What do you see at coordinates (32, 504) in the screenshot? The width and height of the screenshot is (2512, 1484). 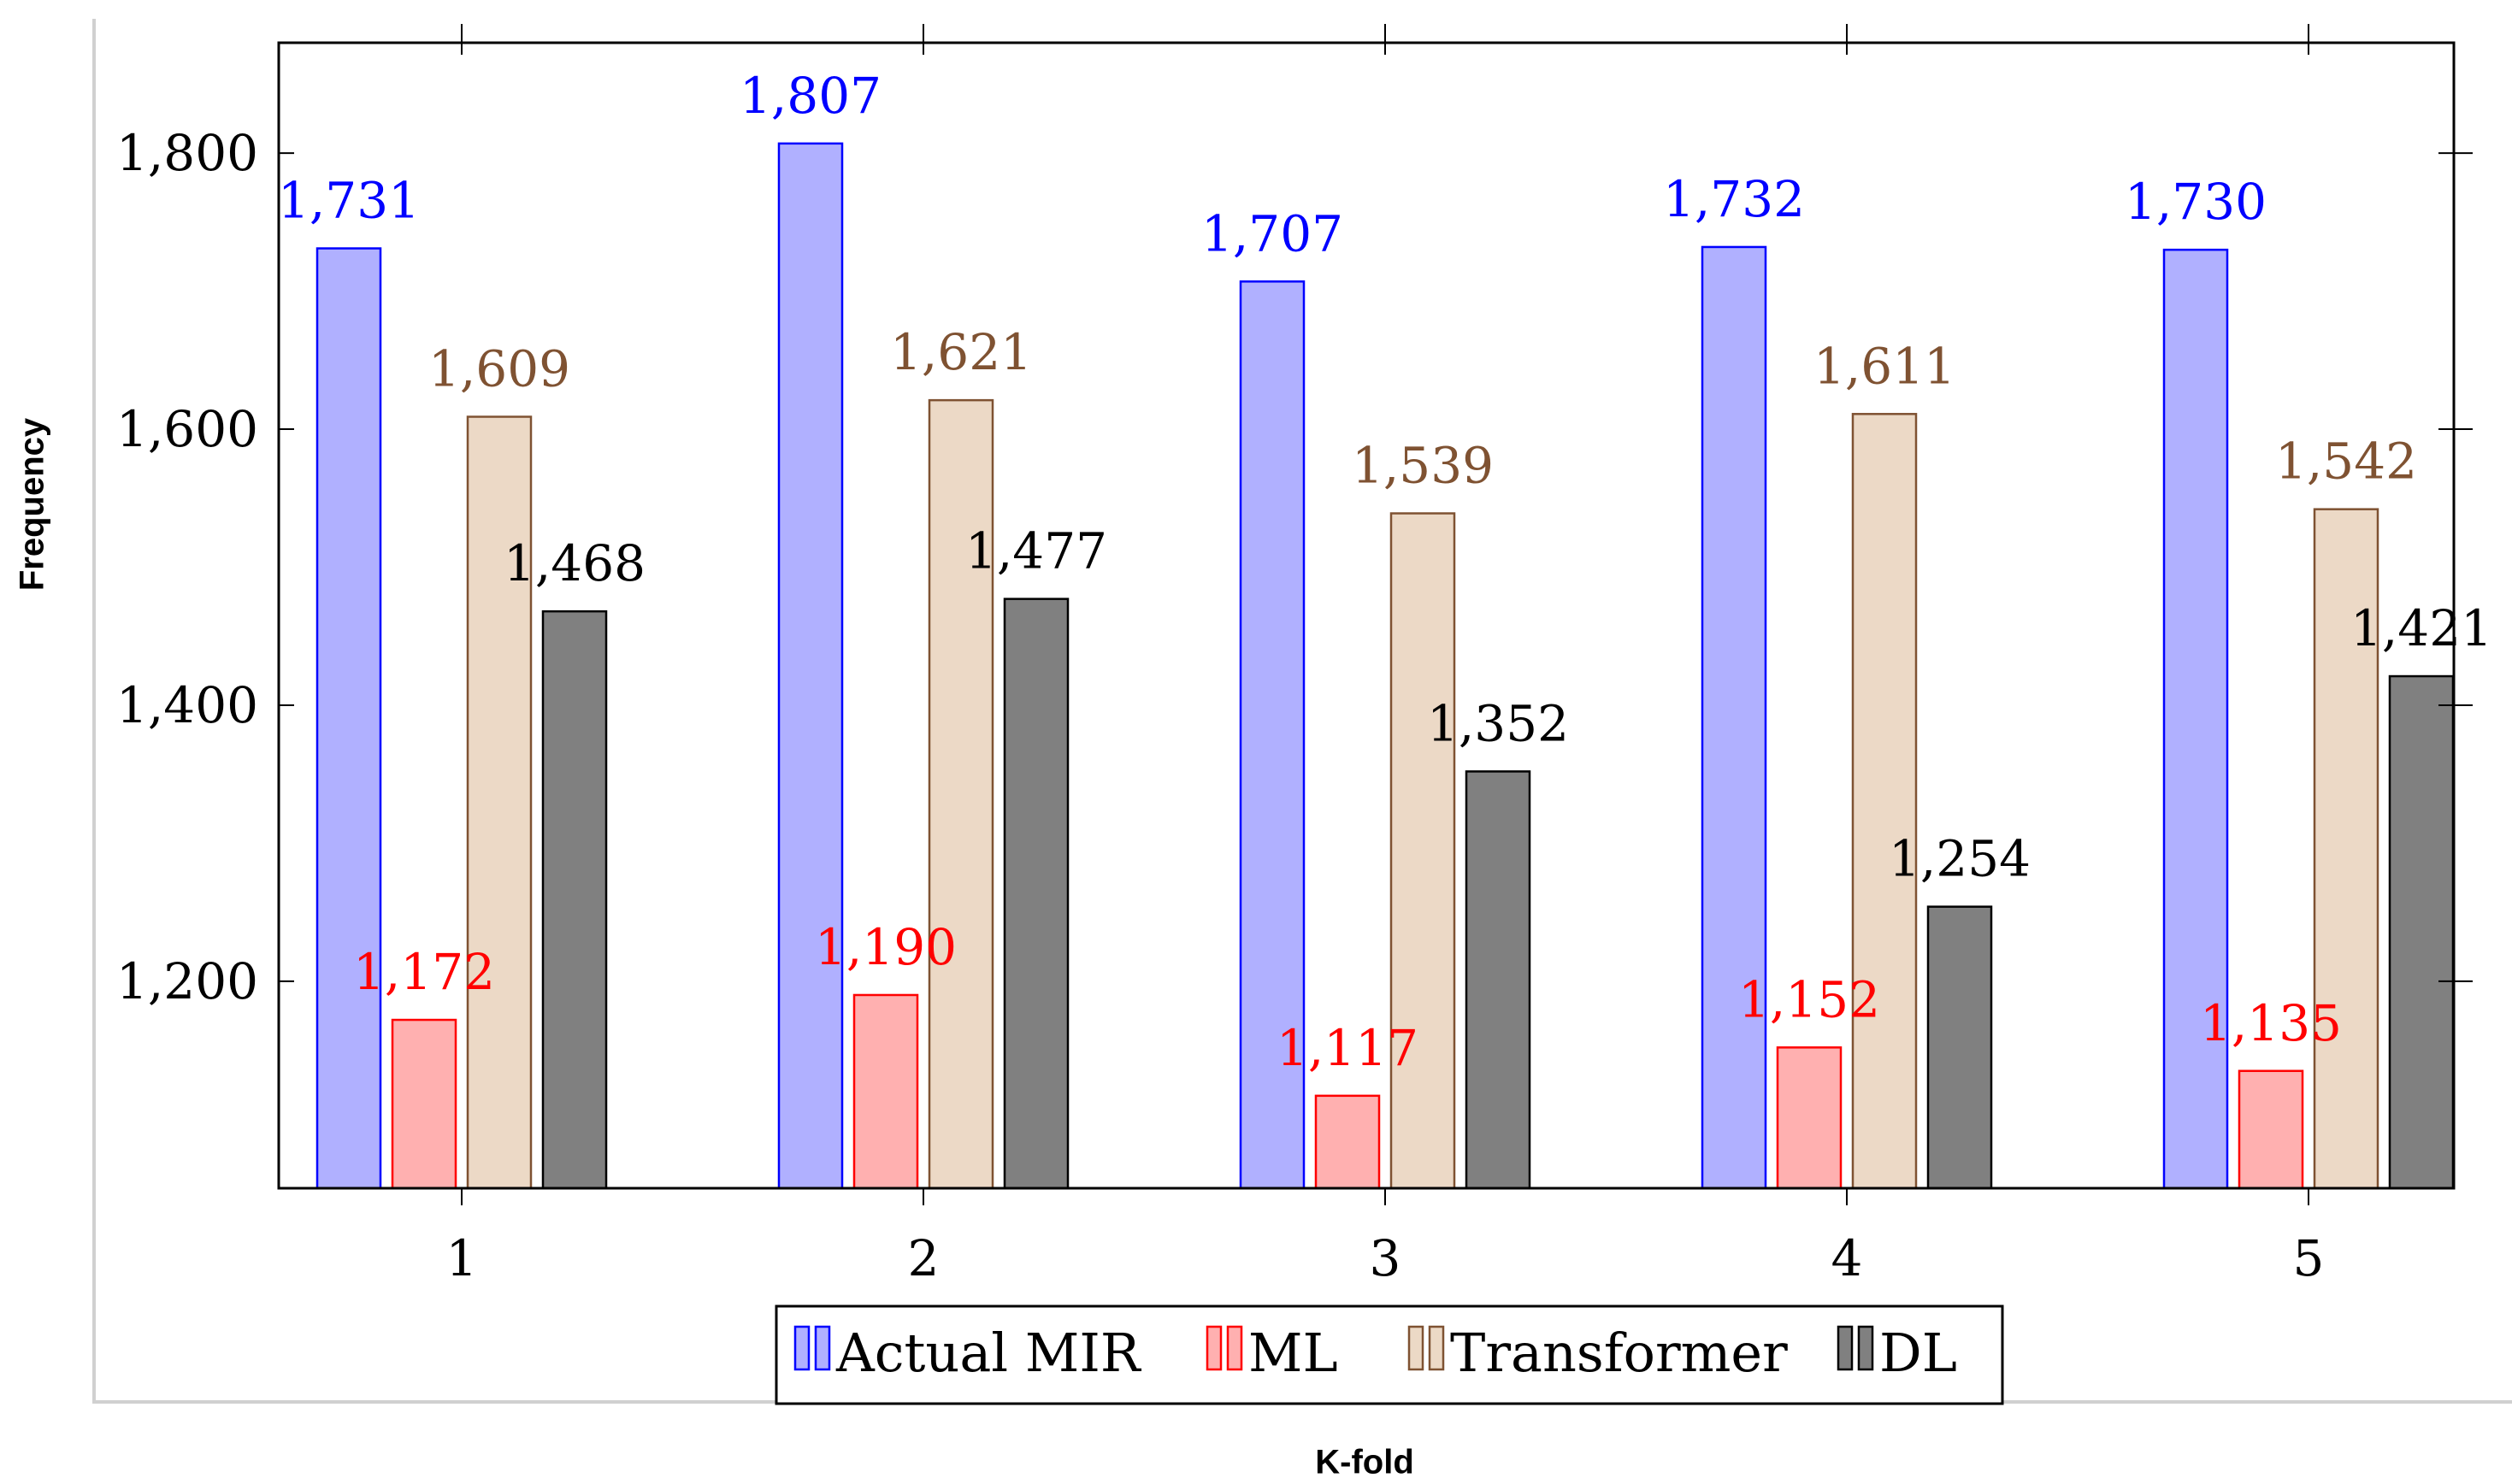 I see `y-axis-title: Frequency` at bounding box center [32, 504].